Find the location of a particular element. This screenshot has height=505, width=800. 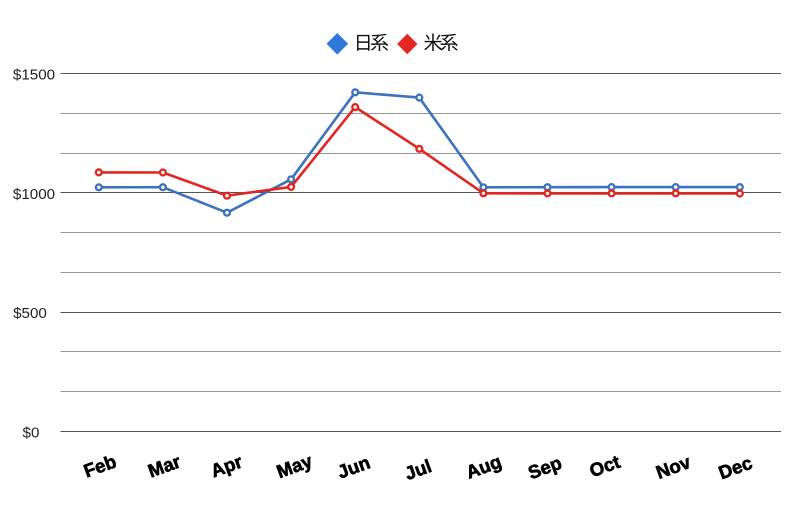

svg-text: $1000 is located at coordinates (34, 194).